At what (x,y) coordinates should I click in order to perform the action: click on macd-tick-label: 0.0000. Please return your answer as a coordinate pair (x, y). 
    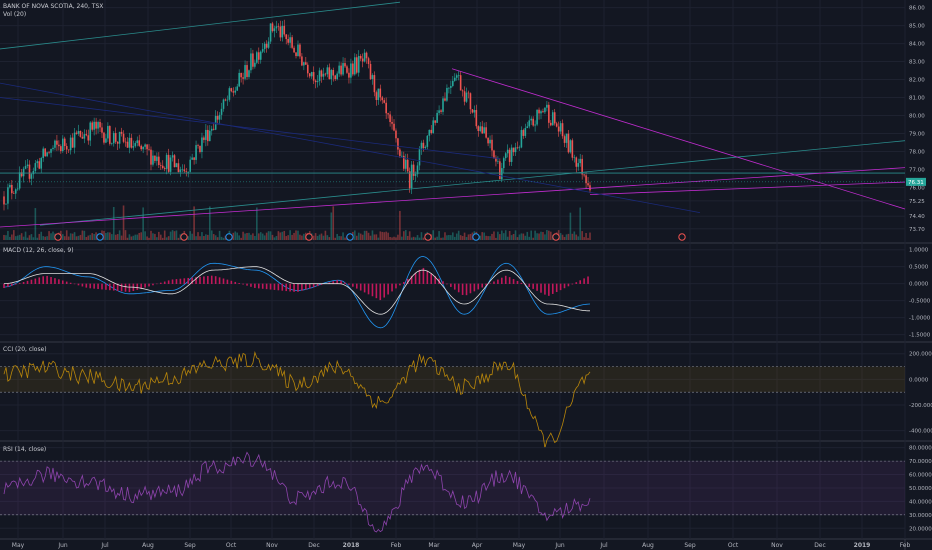
    Looking at the image, I should click on (919, 285).